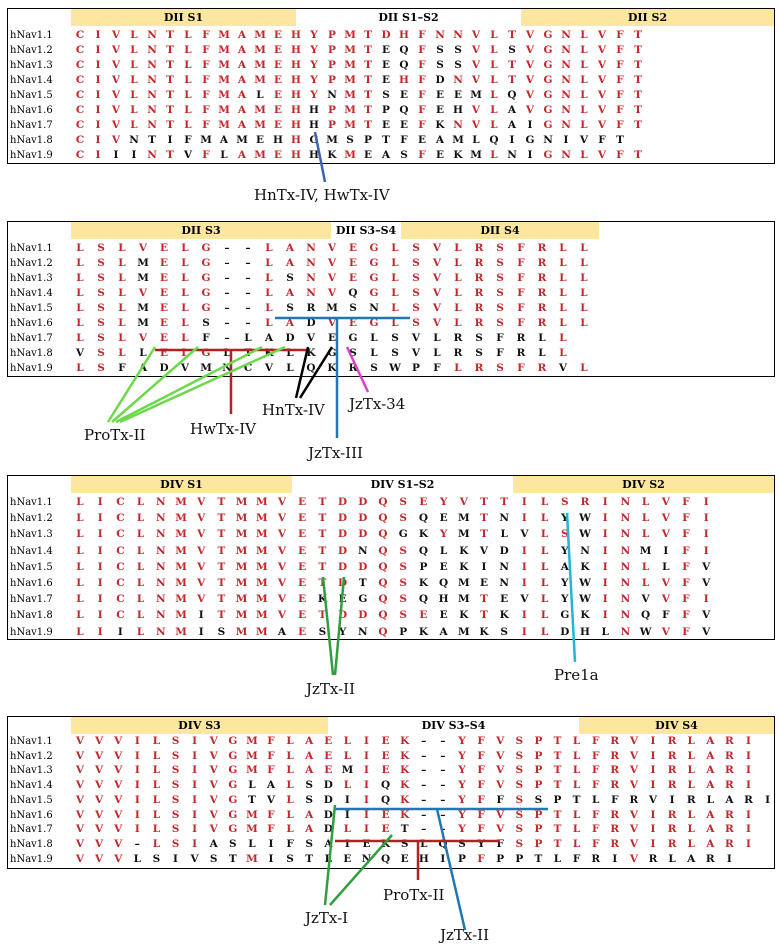  What do you see at coordinates (31, 535) in the screenshot?
I see `isoform-name: hNav1.3` at bounding box center [31, 535].